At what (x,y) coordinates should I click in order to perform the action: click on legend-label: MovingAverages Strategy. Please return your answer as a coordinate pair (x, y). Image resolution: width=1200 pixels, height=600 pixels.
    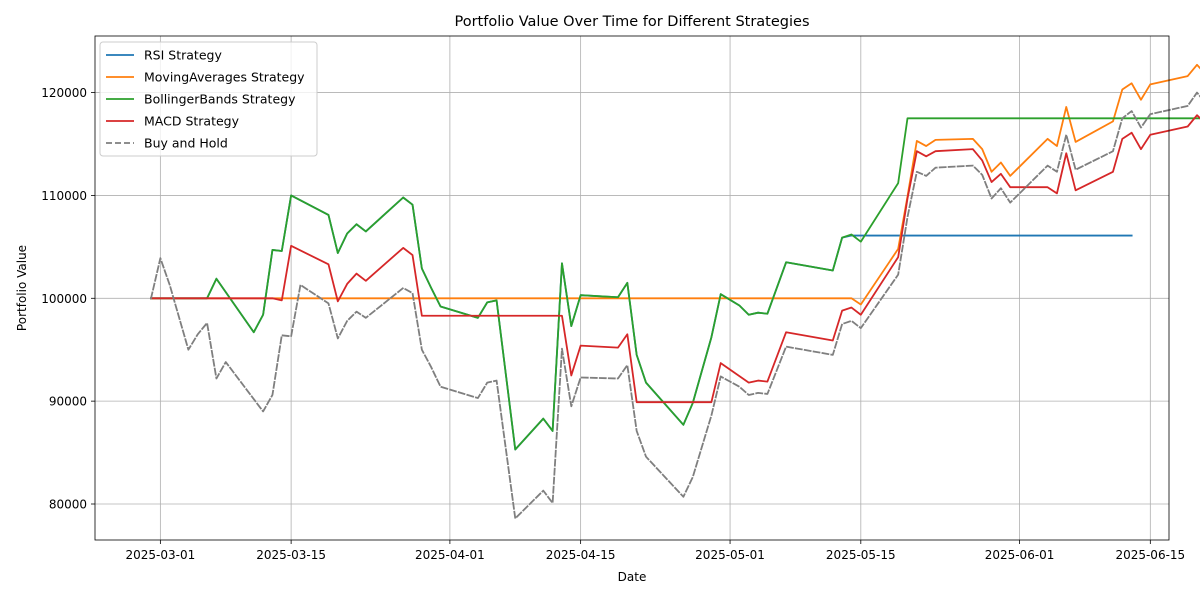
    Looking at the image, I should click on (224, 77).